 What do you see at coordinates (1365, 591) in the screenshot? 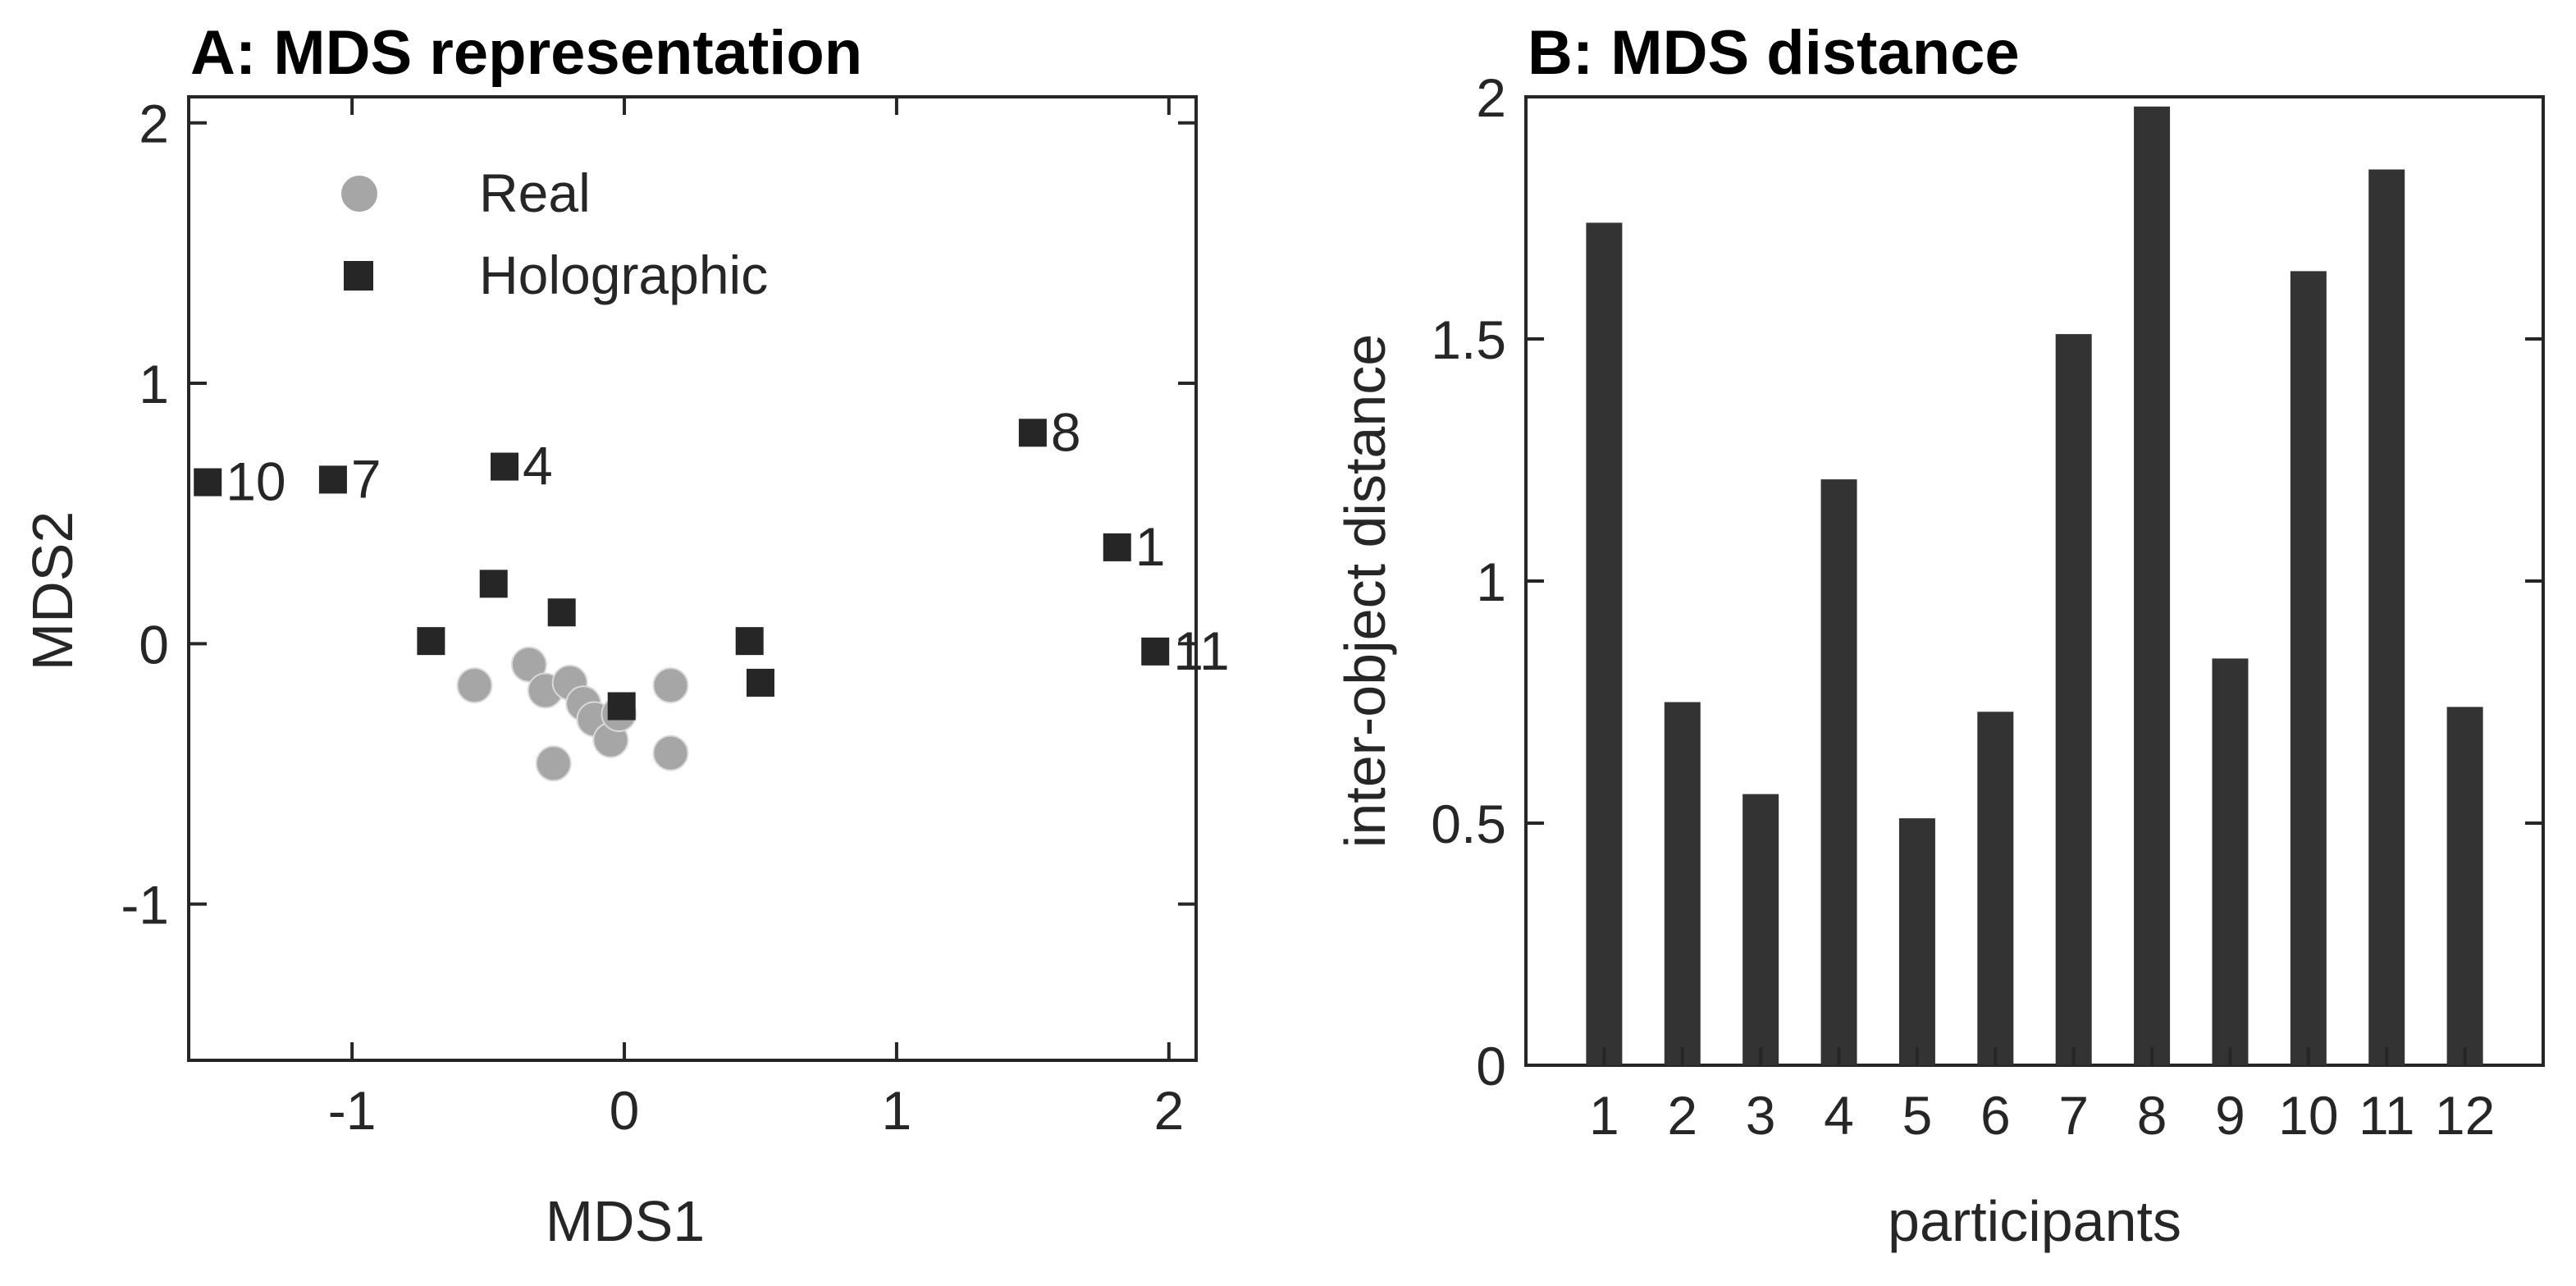
I see `panel-b-y-axis-label: inter-object distance` at bounding box center [1365, 591].